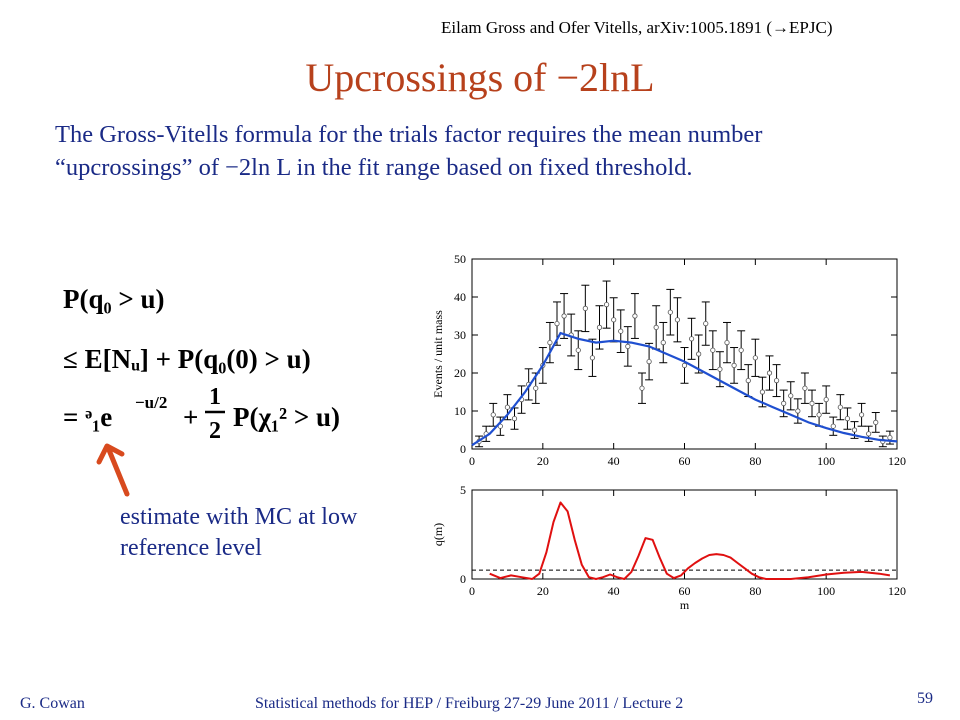  I want to click on y-tick-label: 10, so click(460, 411).